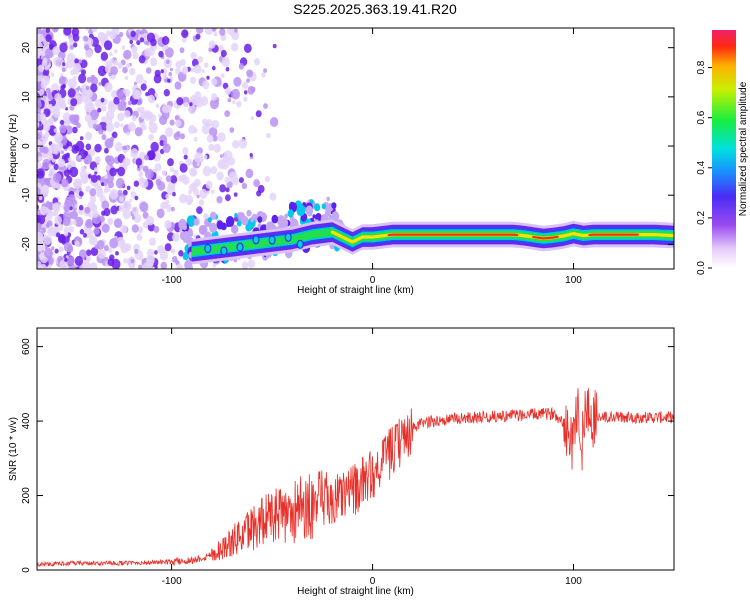 This screenshot has width=750, height=600. What do you see at coordinates (26, 97) in the screenshot?
I see `y-tick-label: 10` at bounding box center [26, 97].